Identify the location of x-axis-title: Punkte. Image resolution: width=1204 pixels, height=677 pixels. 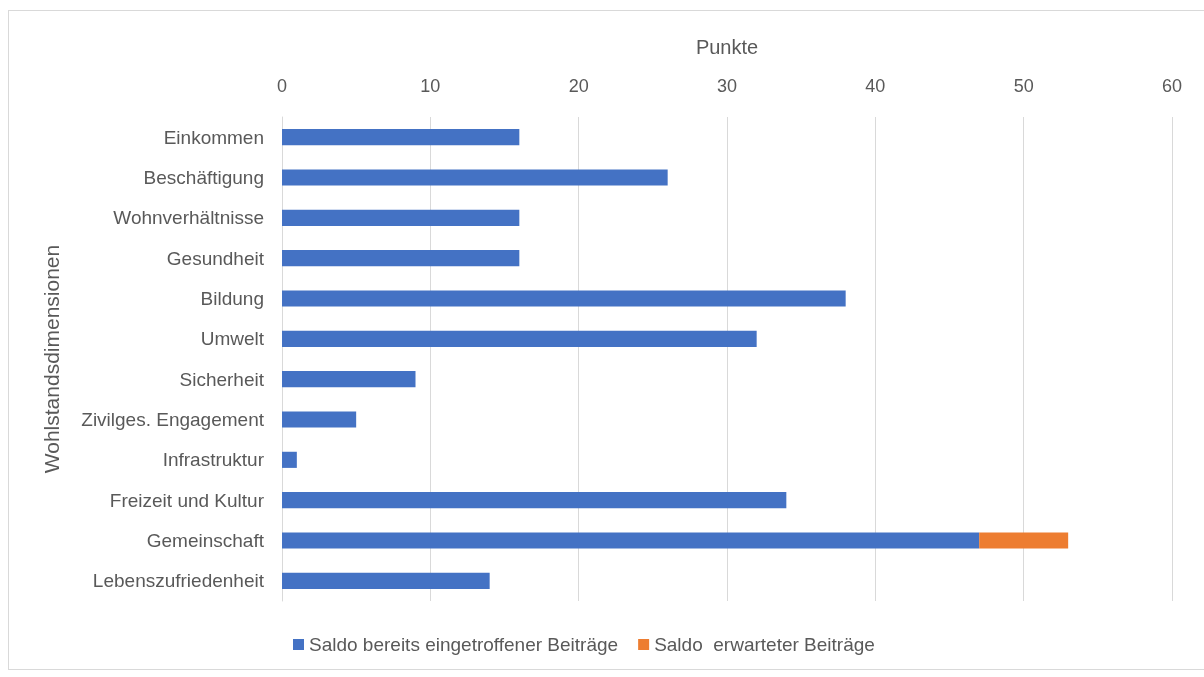
(727, 47).